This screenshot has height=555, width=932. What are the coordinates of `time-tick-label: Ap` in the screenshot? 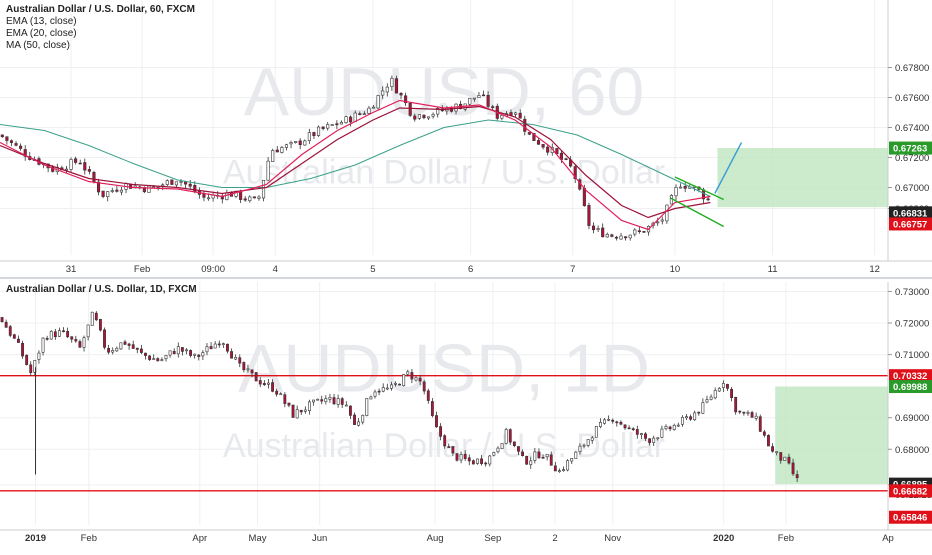 It's located at (888, 538).